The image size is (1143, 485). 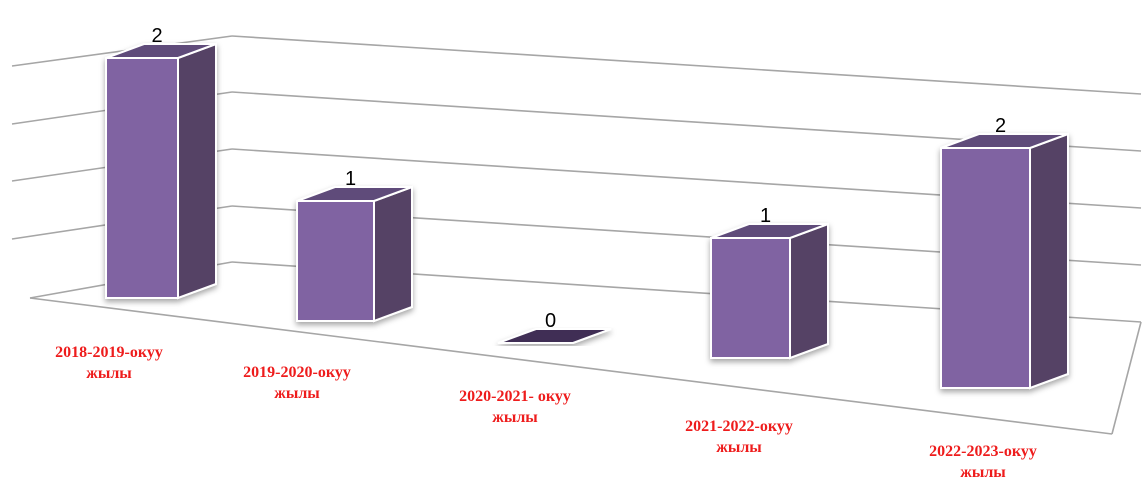 I want to click on category-label: 2019-2020-окуу жылы, so click(x=297, y=383).